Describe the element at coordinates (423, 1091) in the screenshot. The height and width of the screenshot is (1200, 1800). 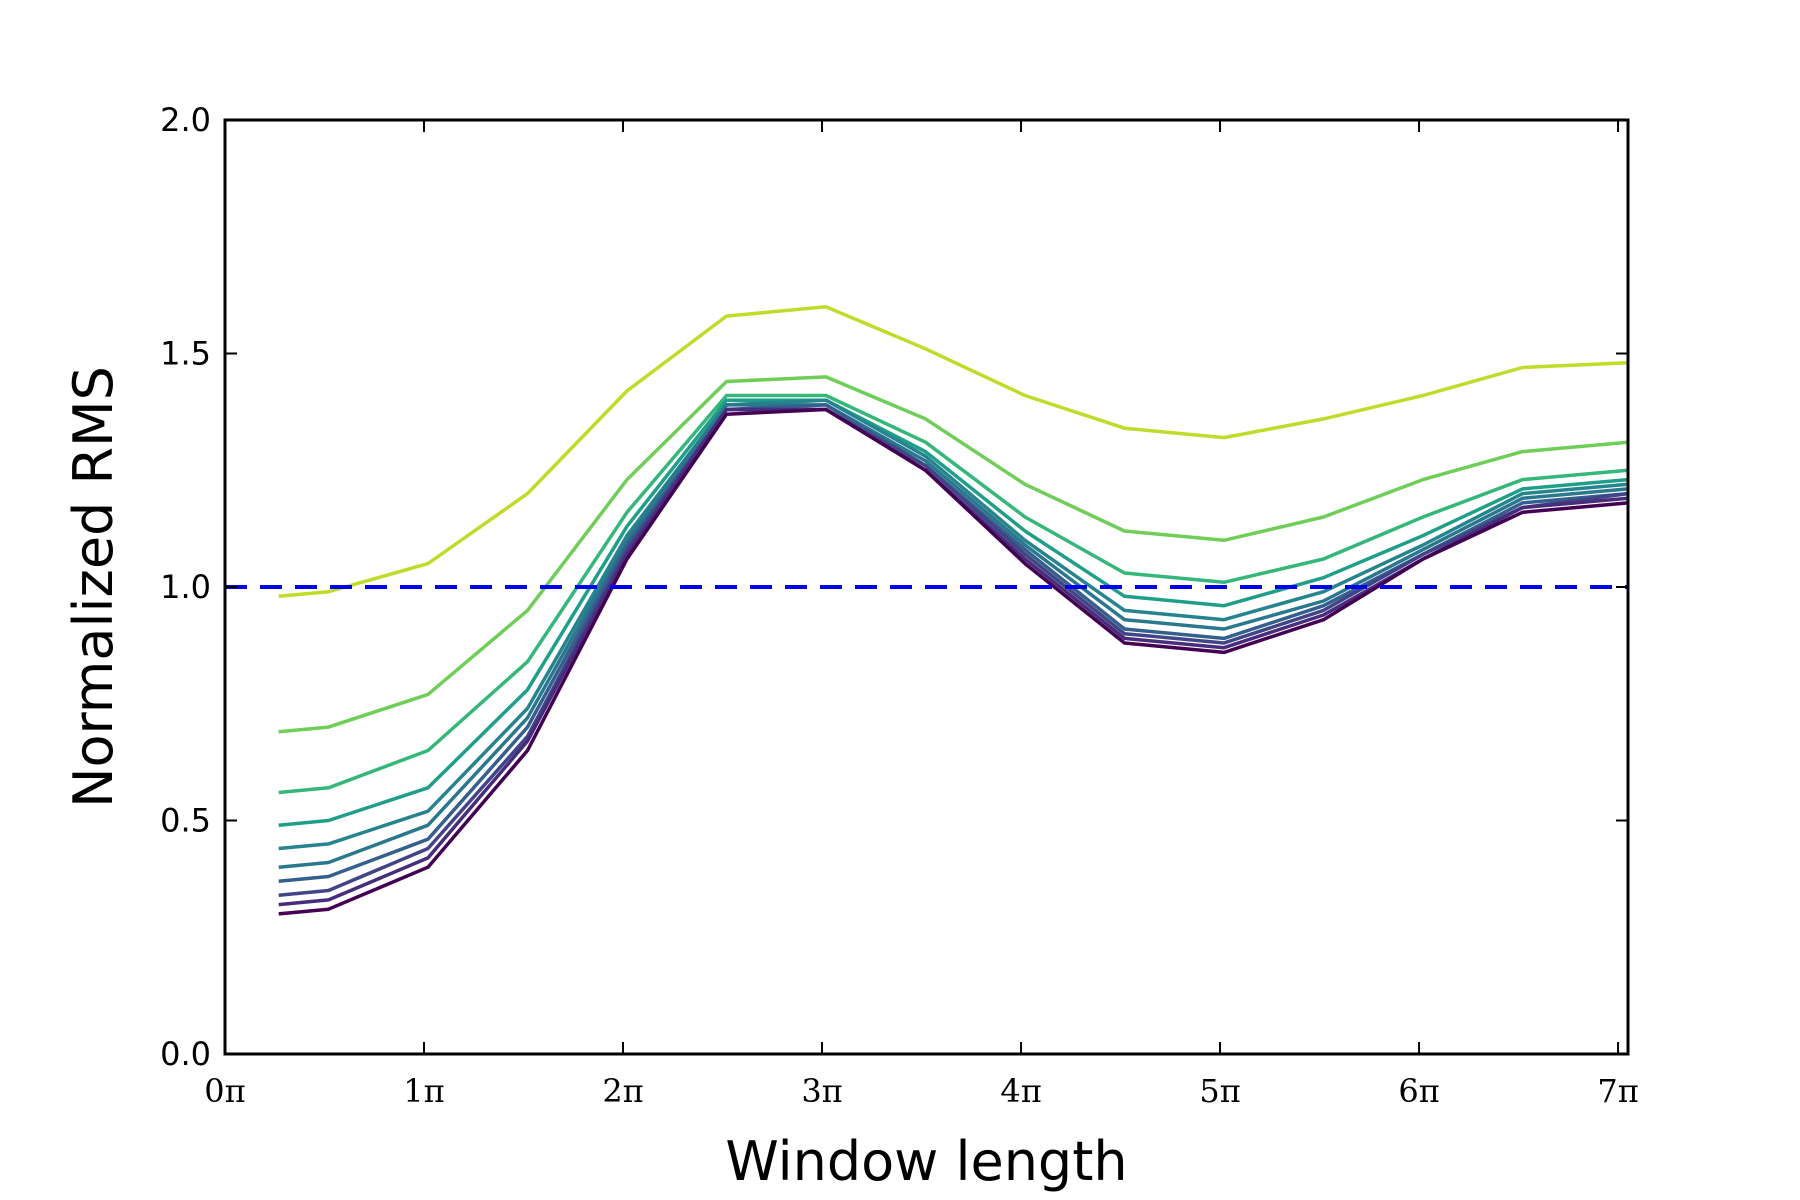
I see `x-tick-label: 1π` at that location.